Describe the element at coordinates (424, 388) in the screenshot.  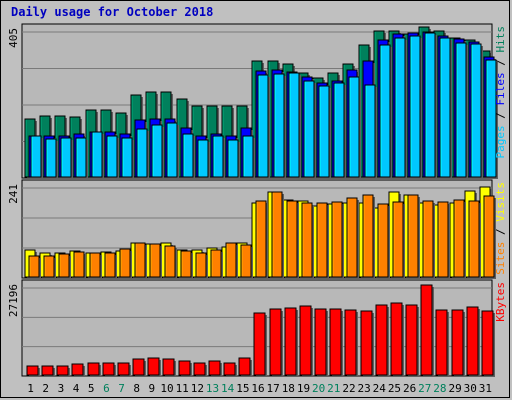
I see `x-tick-label: 27` at that location.